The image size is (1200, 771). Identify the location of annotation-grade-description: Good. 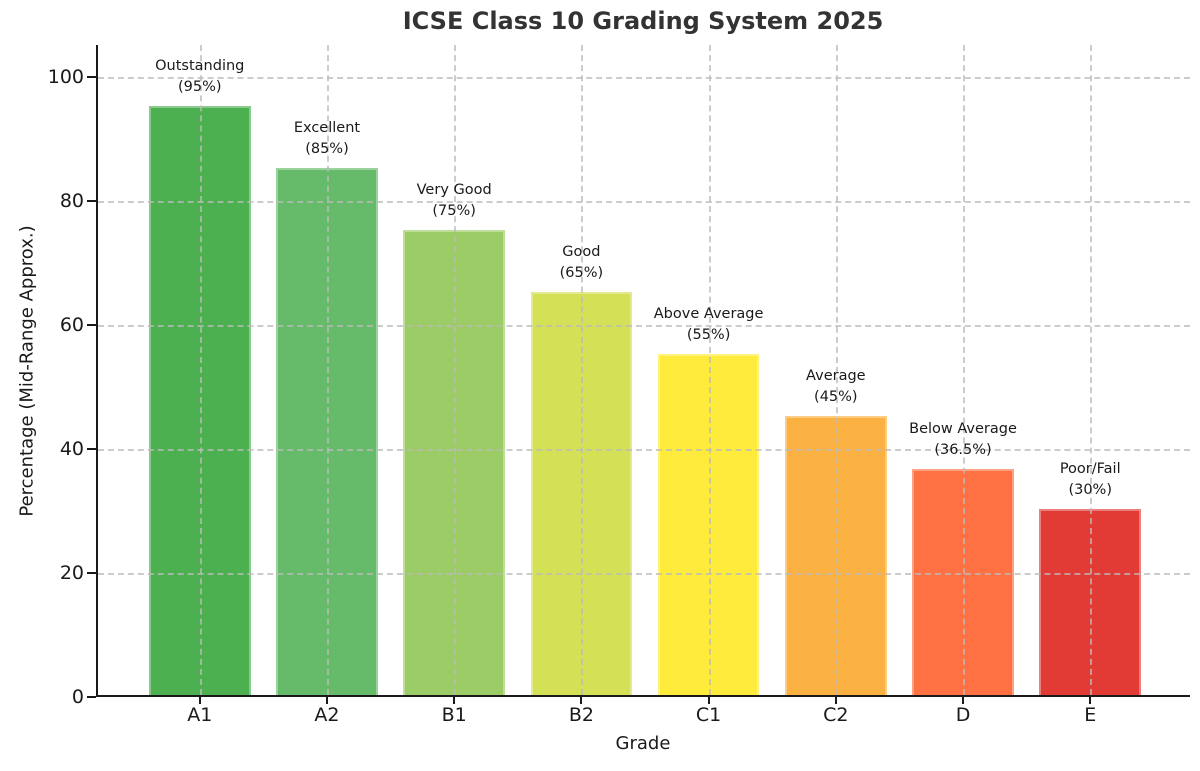
(581, 252).